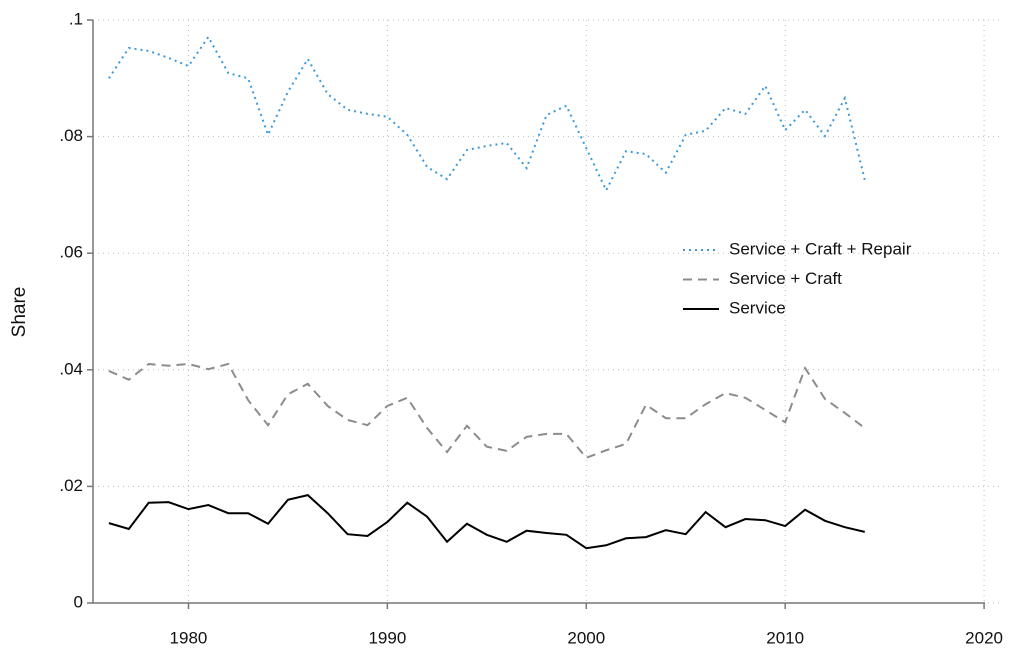 This screenshot has height=649, width=1010. I want to click on x-tick-label: 2010, so click(785, 637).